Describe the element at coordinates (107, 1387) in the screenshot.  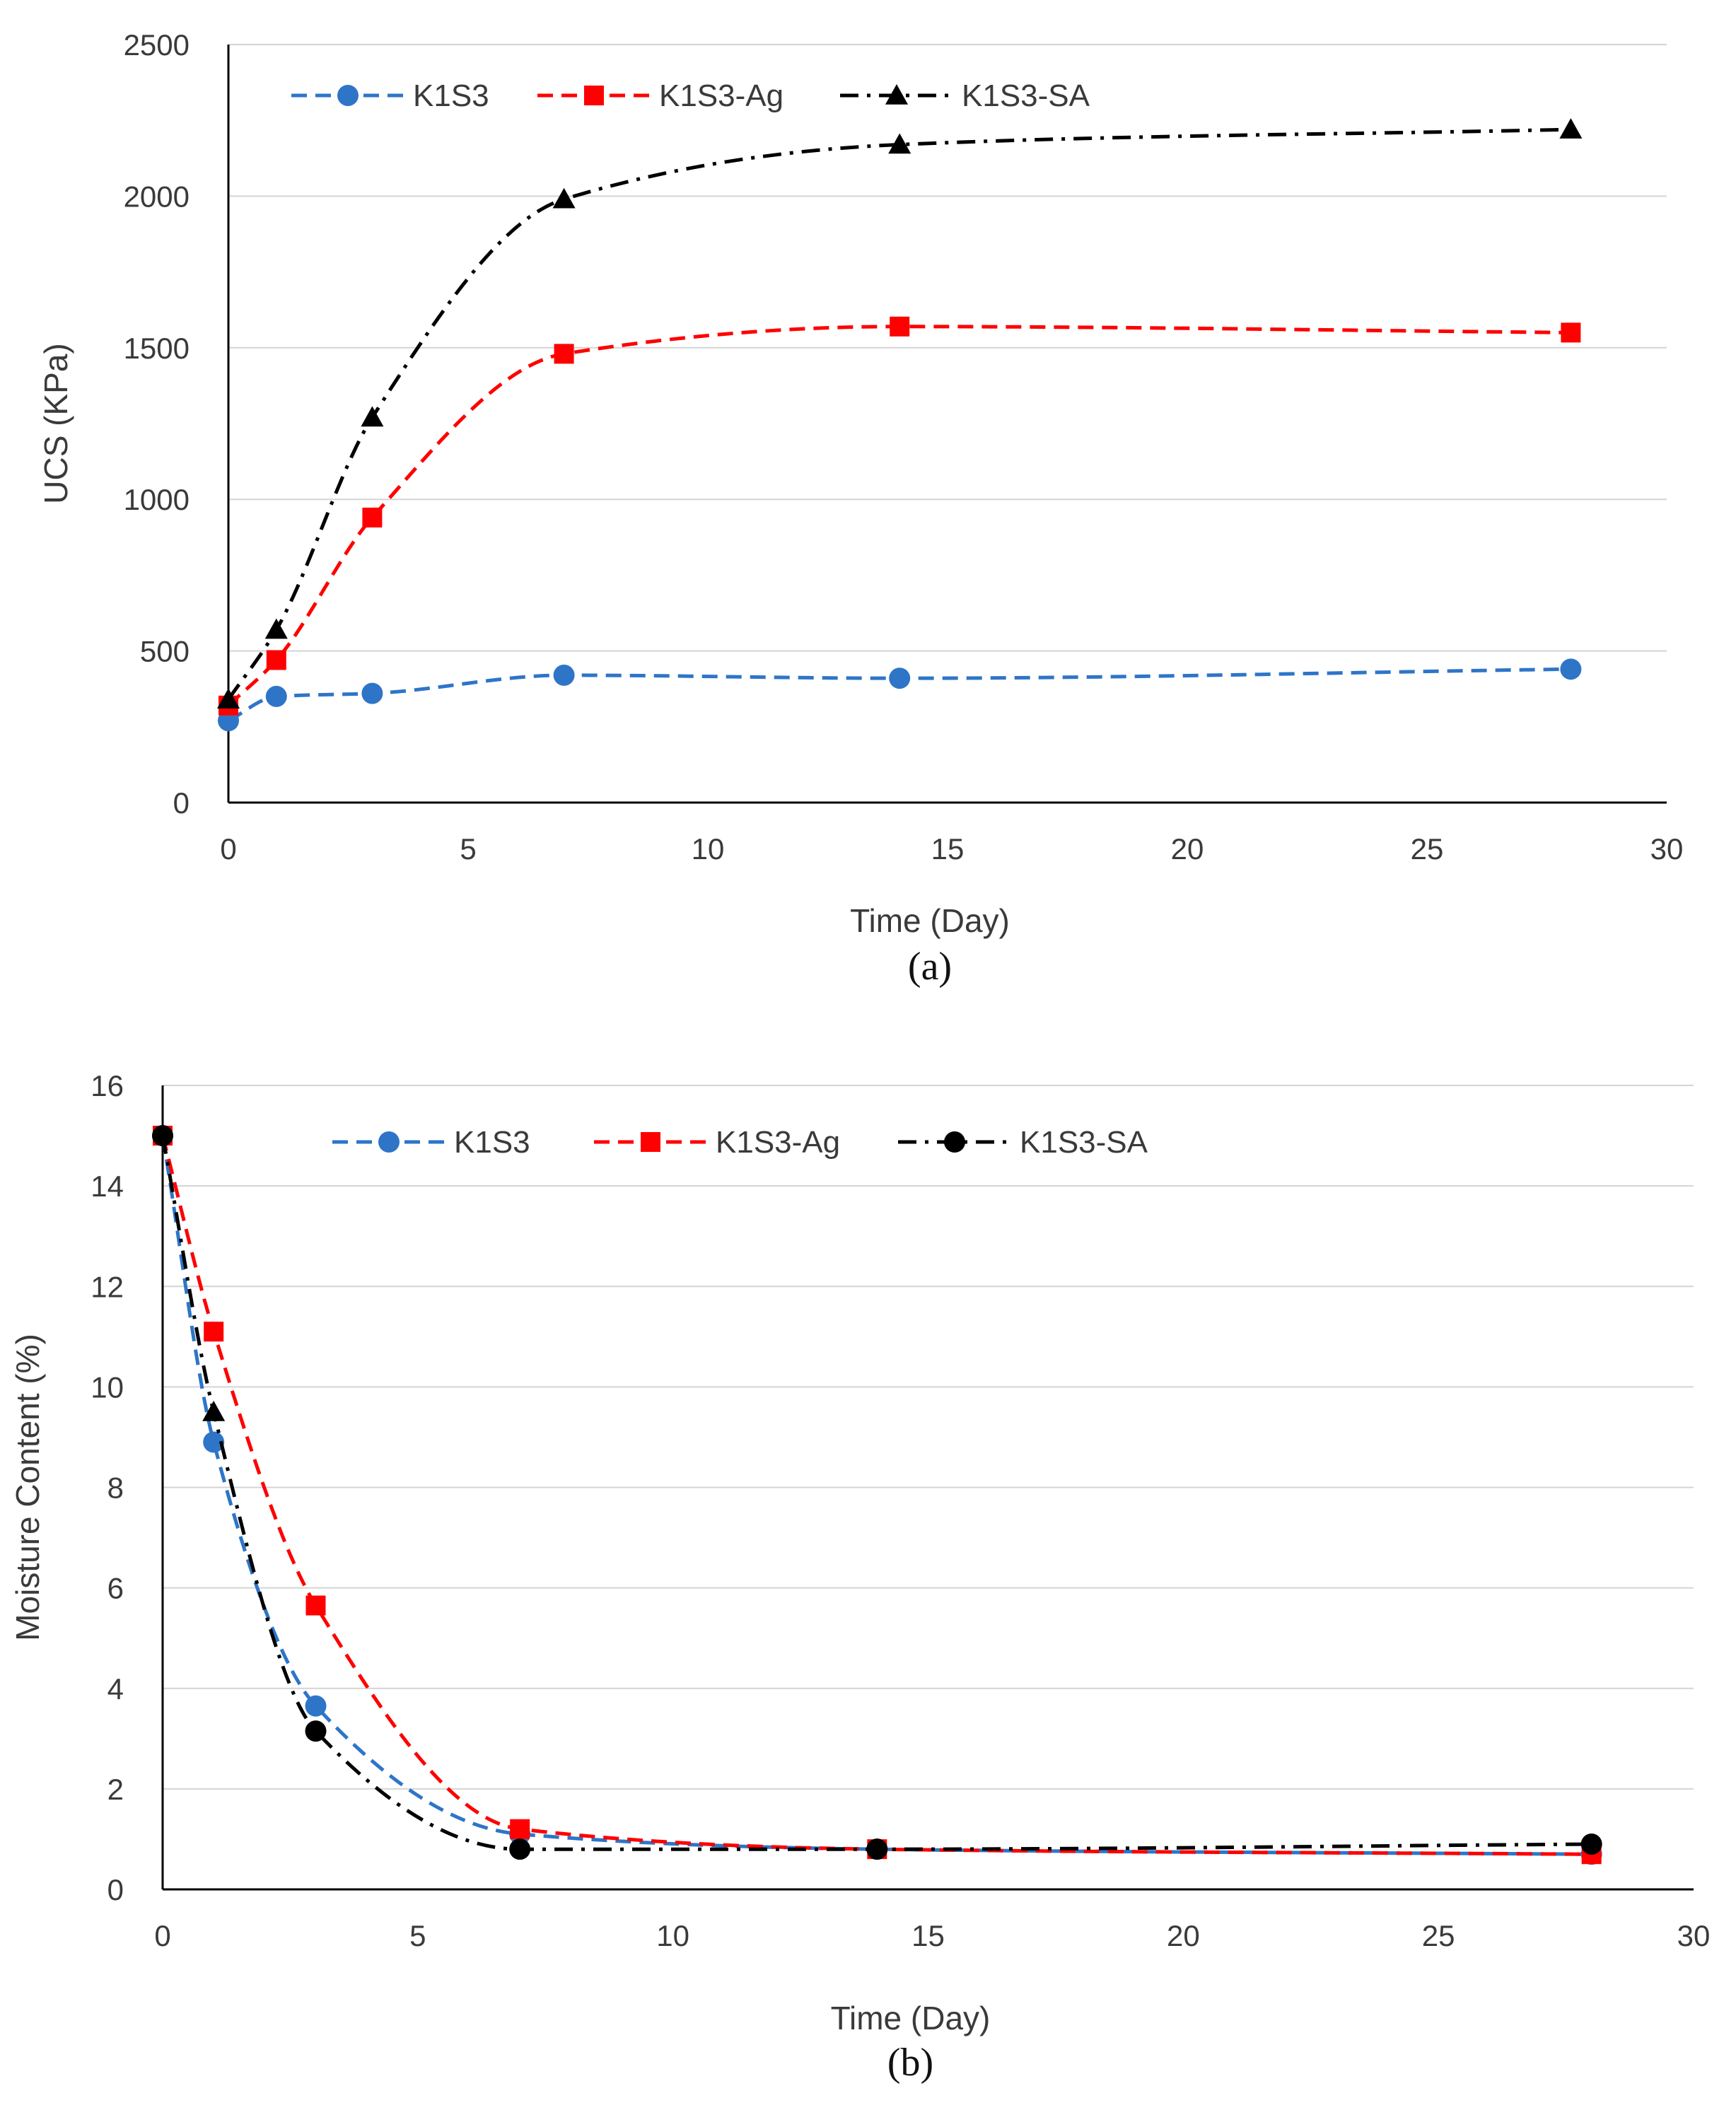
I see `y-tick-label: 10` at that location.